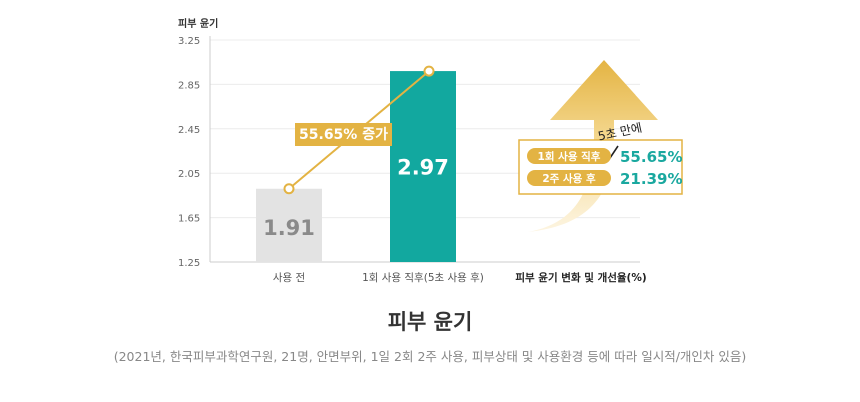 The image size is (860, 402). I want to click on y-axis-label: 피부 윤기, so click(198, 23).